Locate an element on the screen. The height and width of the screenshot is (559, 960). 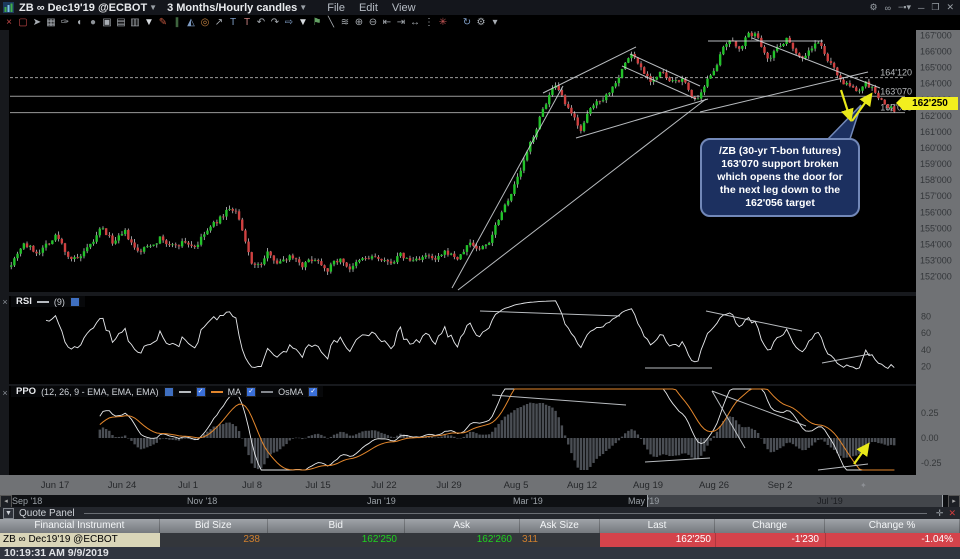
ppo-checkbox: ✓ is located at coordinates (200, 391).